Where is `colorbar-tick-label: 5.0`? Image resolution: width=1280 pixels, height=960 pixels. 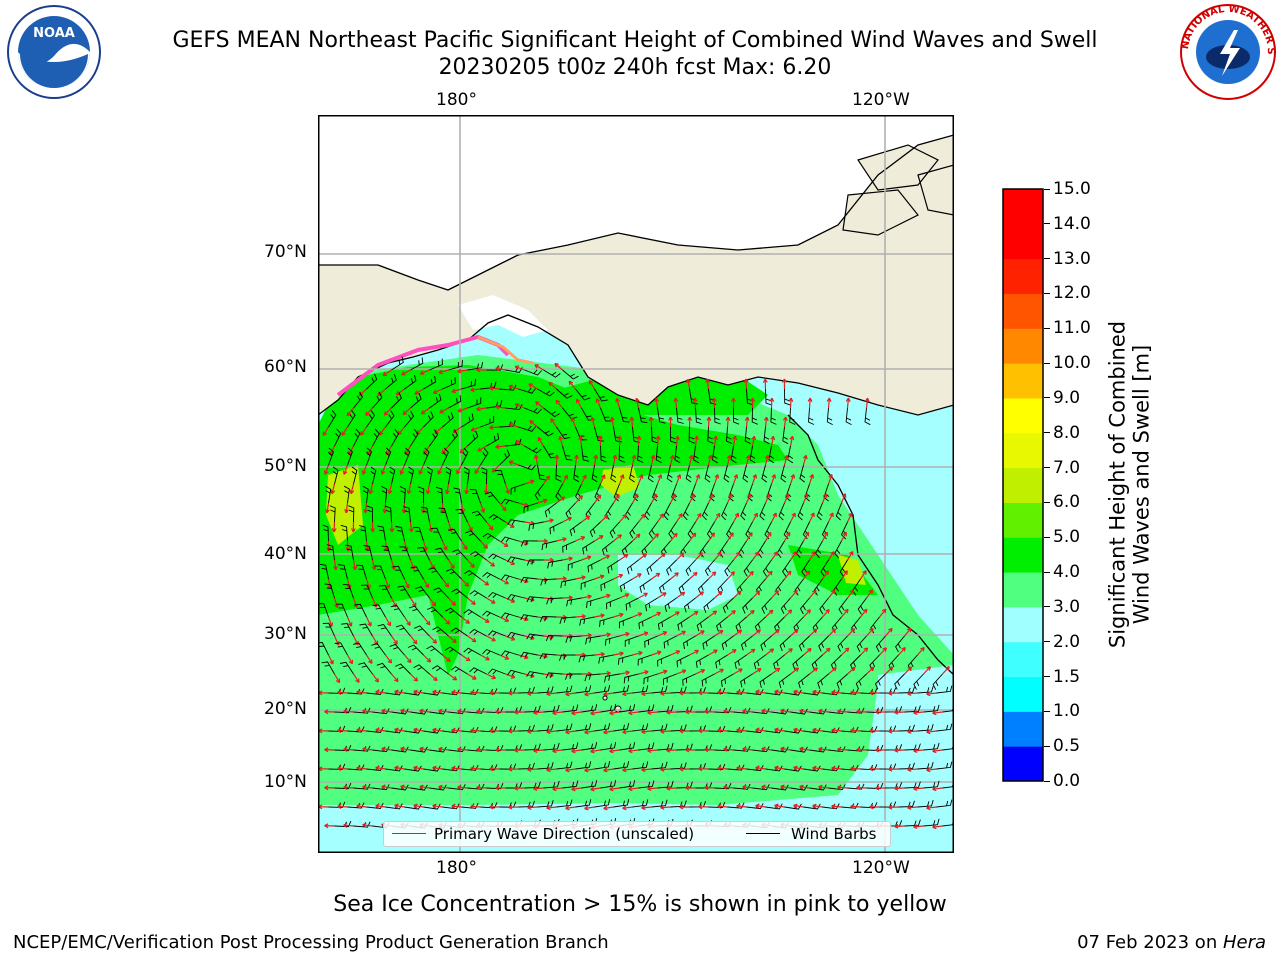 colorbar-tick-label: 5.0 is located at coordinates (1067, 537).